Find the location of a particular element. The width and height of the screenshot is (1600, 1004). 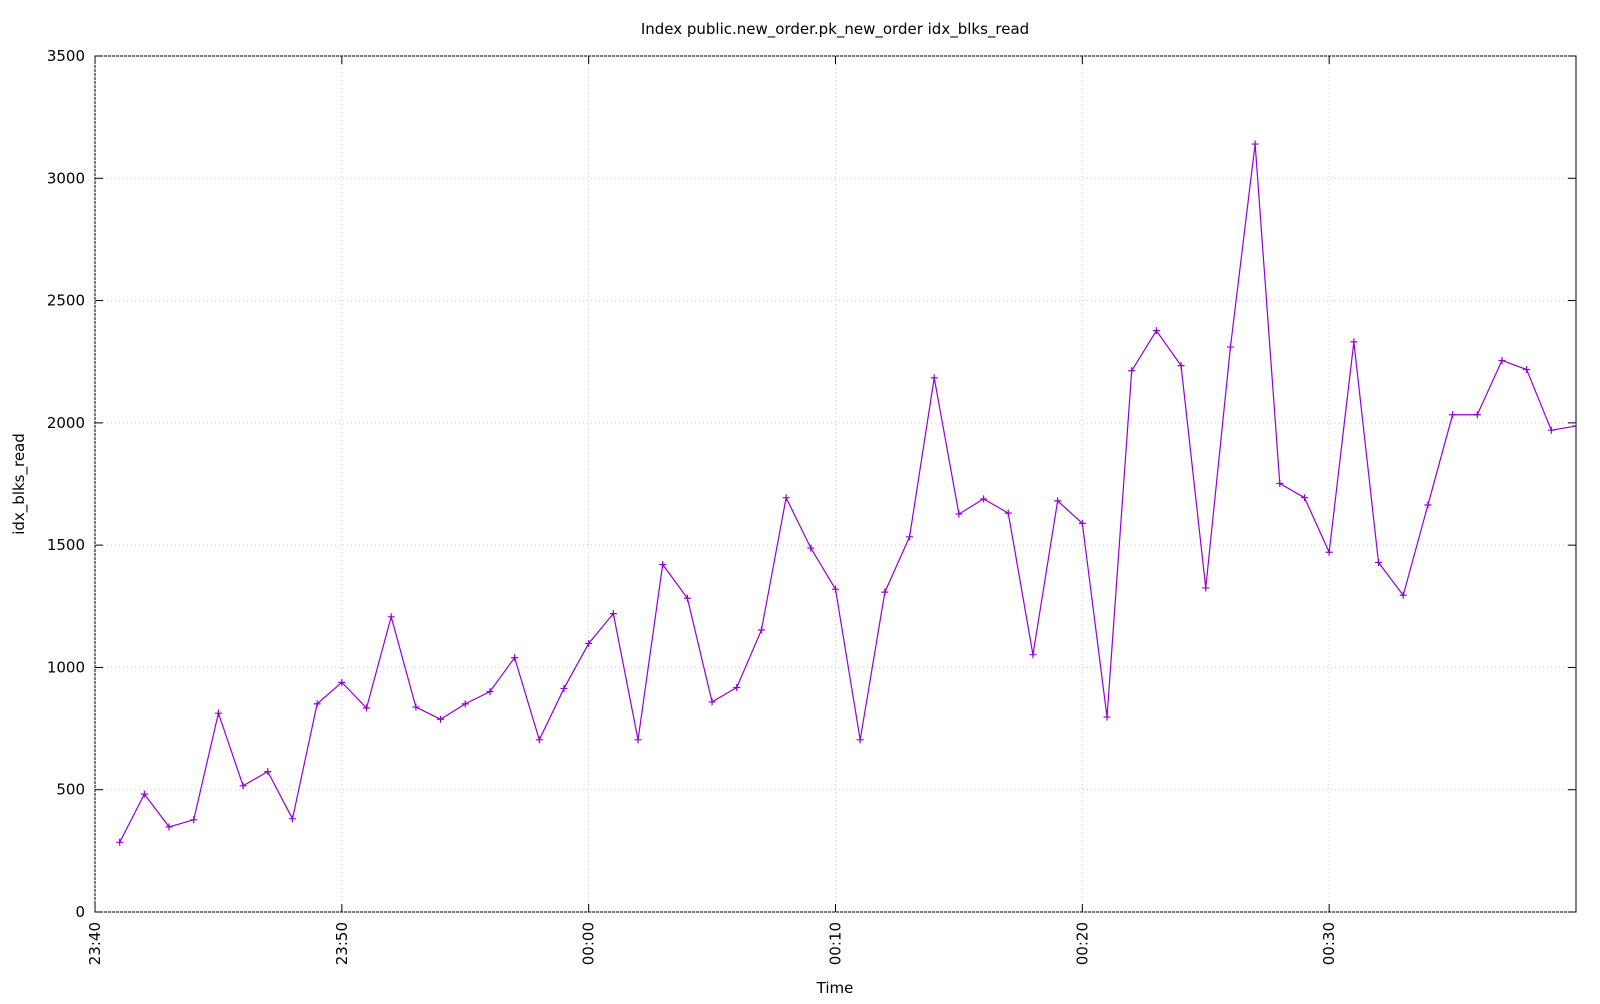

x-tick-label: 00:10 is located at coordinates (836, 943).